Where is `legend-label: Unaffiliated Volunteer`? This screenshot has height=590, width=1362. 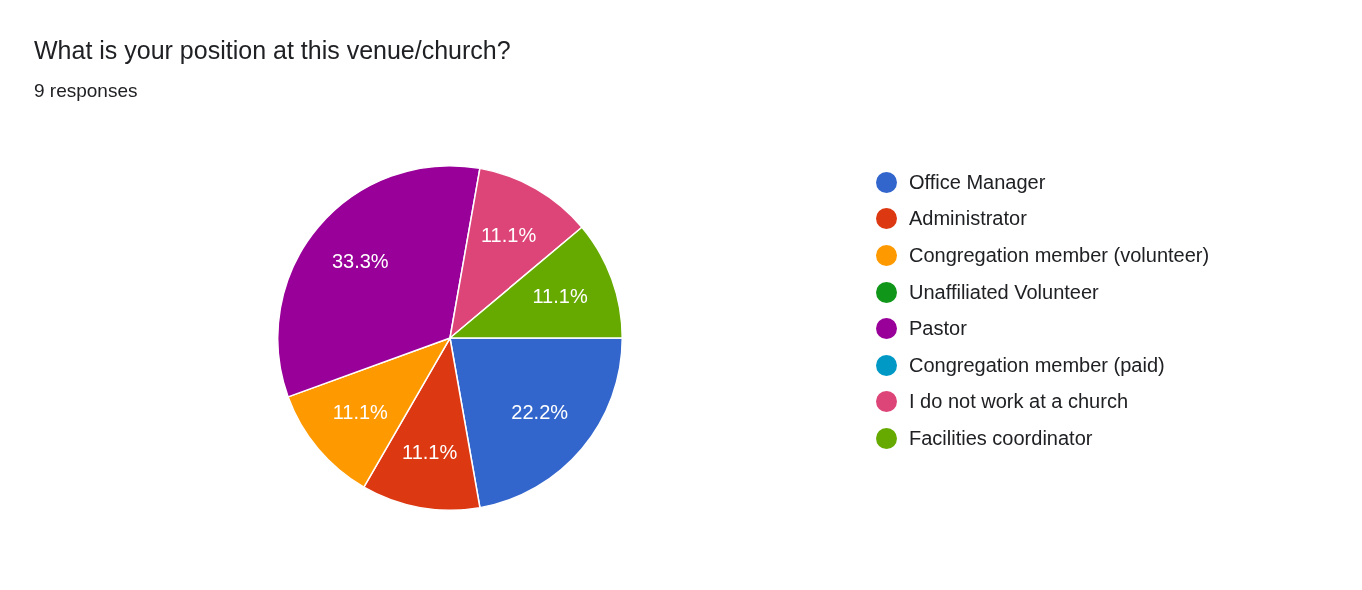
legend-label: Unaffiliated Volunteer is located at coordinates (1004, 292).